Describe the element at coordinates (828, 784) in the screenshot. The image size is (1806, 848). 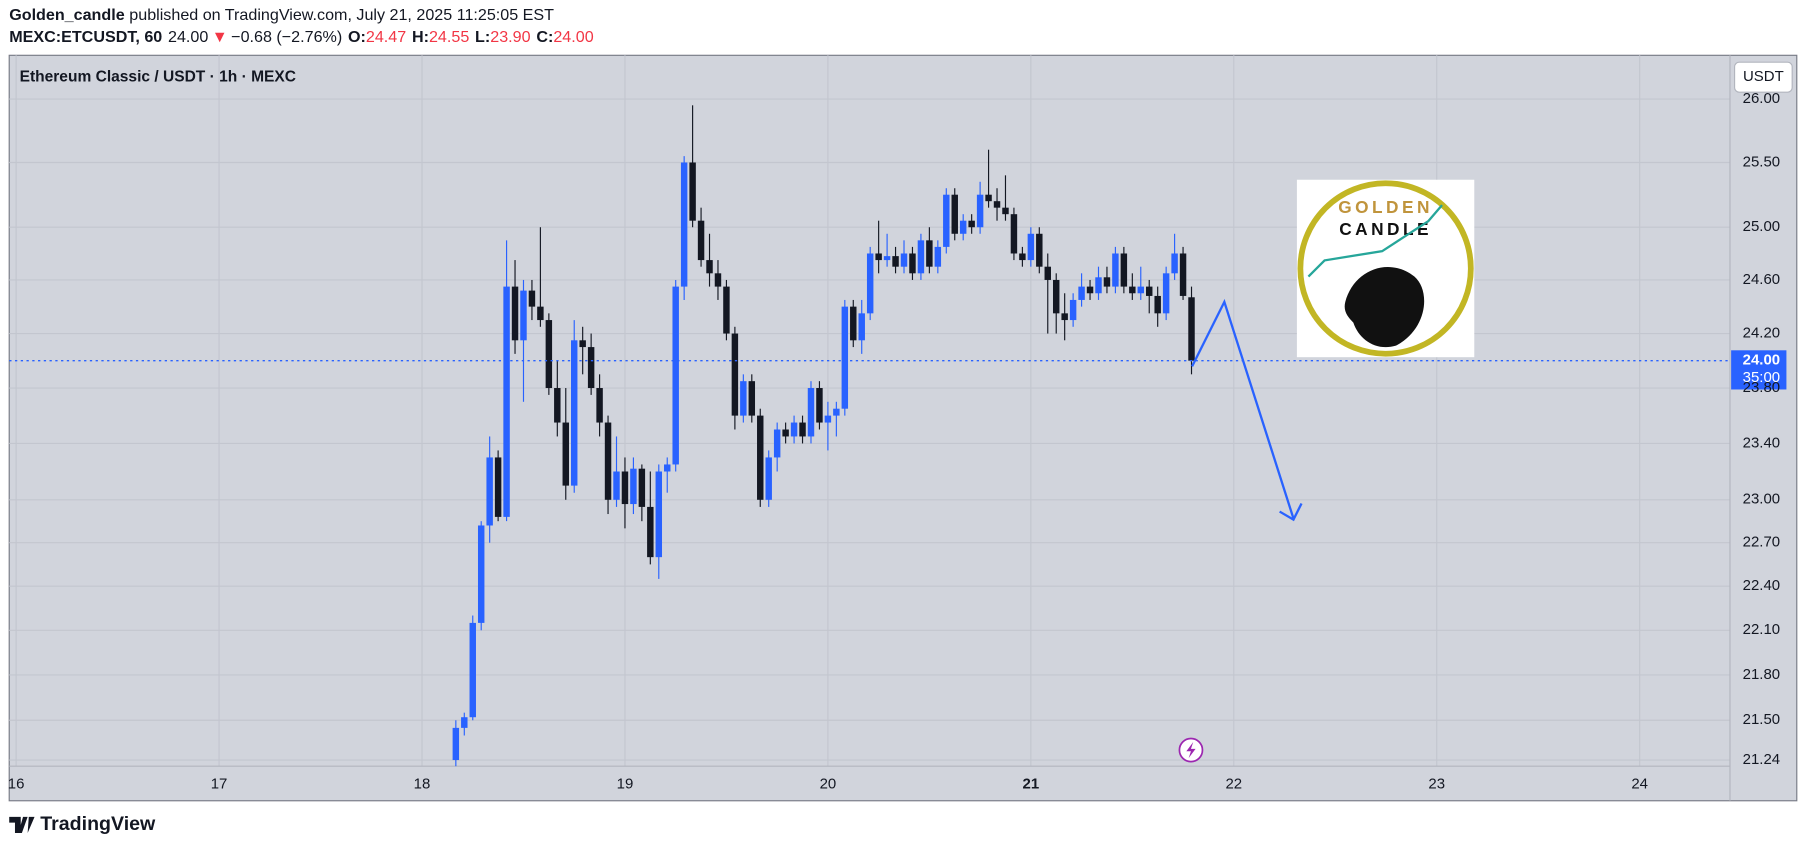
I see `x-tick-label: 20` at that location.